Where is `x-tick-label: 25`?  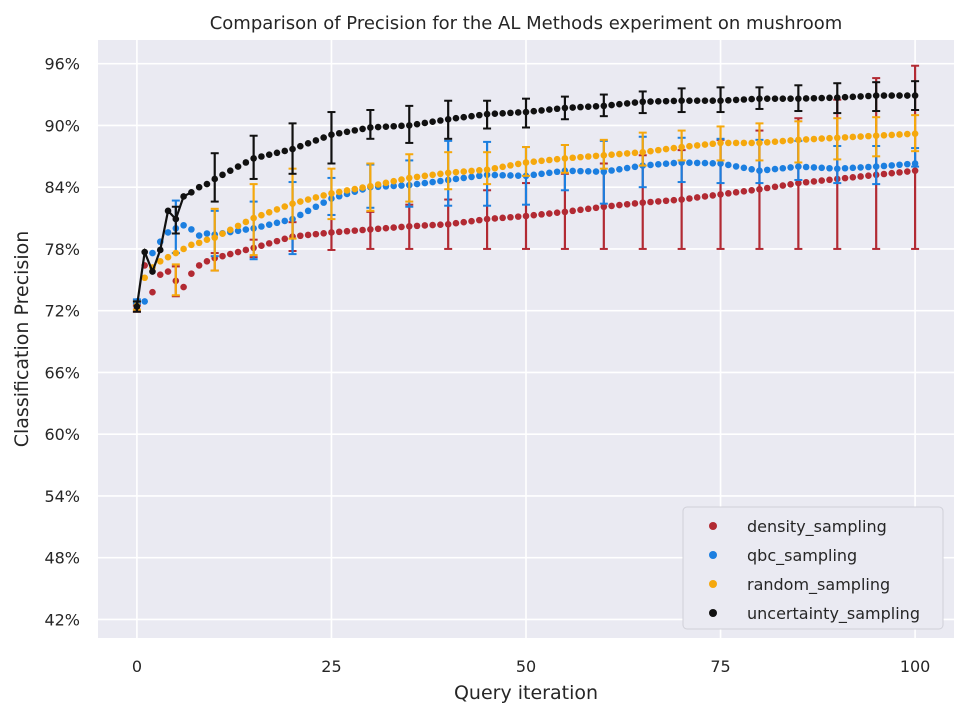 x-tick-label: 25 is located at coordinates (331, 666).